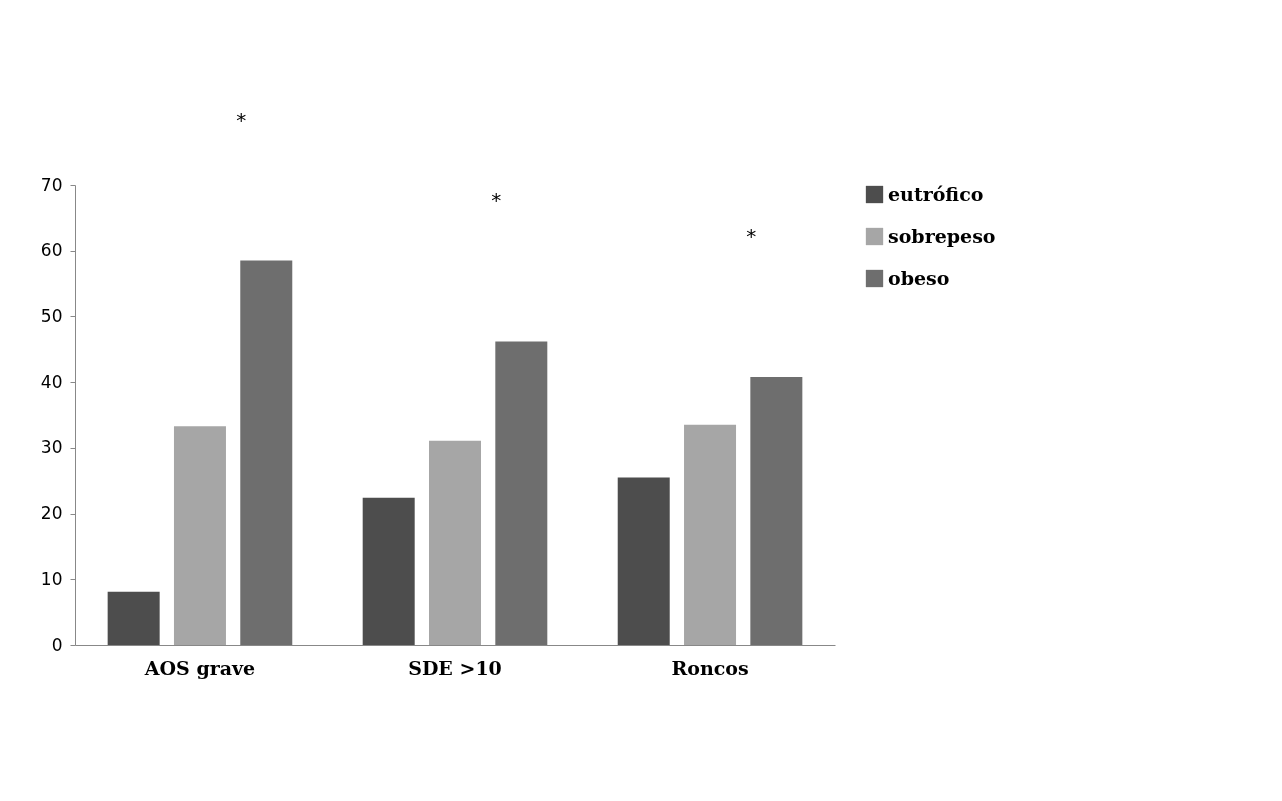 Image resolution: width=1282 pixels, height=801 pixels. Describe the element at coordinates (919, 277) in the screenshot. I see `legend-label: obeso` at that location.